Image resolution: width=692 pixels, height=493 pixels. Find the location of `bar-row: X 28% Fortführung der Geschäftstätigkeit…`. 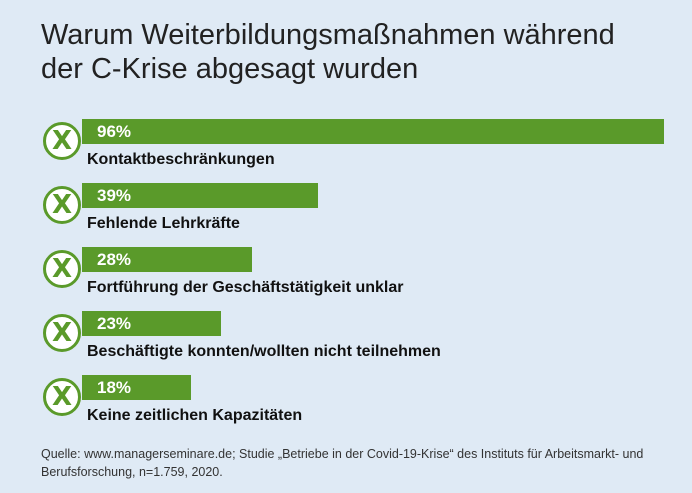

bar-row: X 28% Fortführung der Geschäftstätigkeit… is located at coordinates (346, 279).